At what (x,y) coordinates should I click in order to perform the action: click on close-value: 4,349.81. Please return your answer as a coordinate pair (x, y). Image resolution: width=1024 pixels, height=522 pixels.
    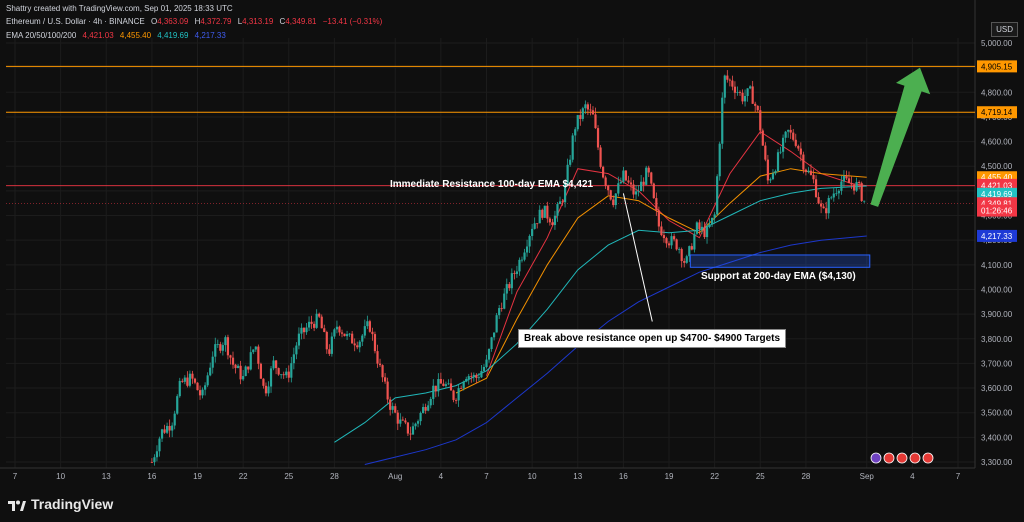
    Looking at the image, I should click on (301, 21).